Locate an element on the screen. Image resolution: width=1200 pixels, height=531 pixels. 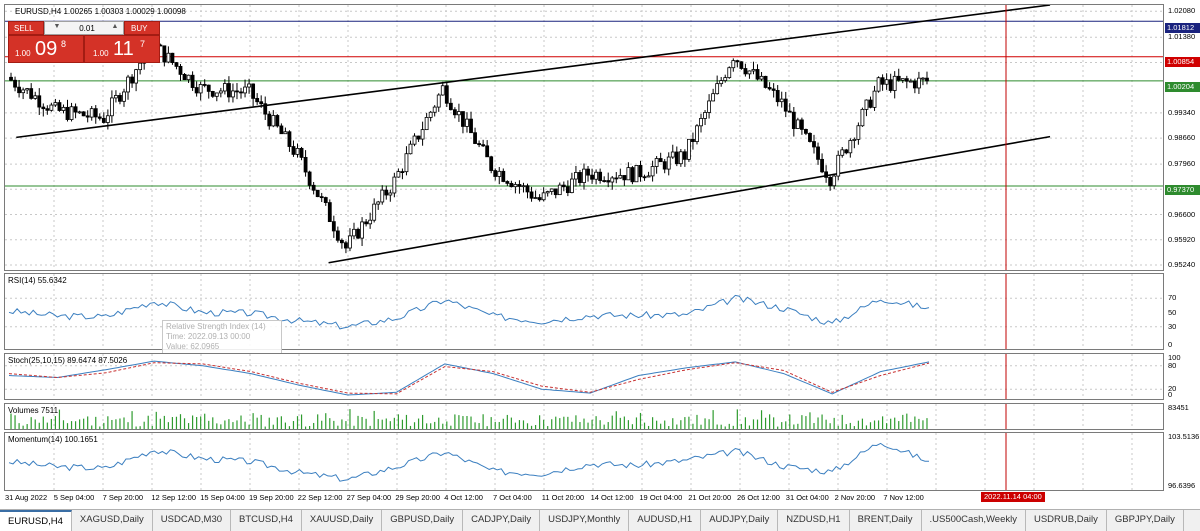
lot-increase-icon: ▲ is located at coordinates (115, 26).